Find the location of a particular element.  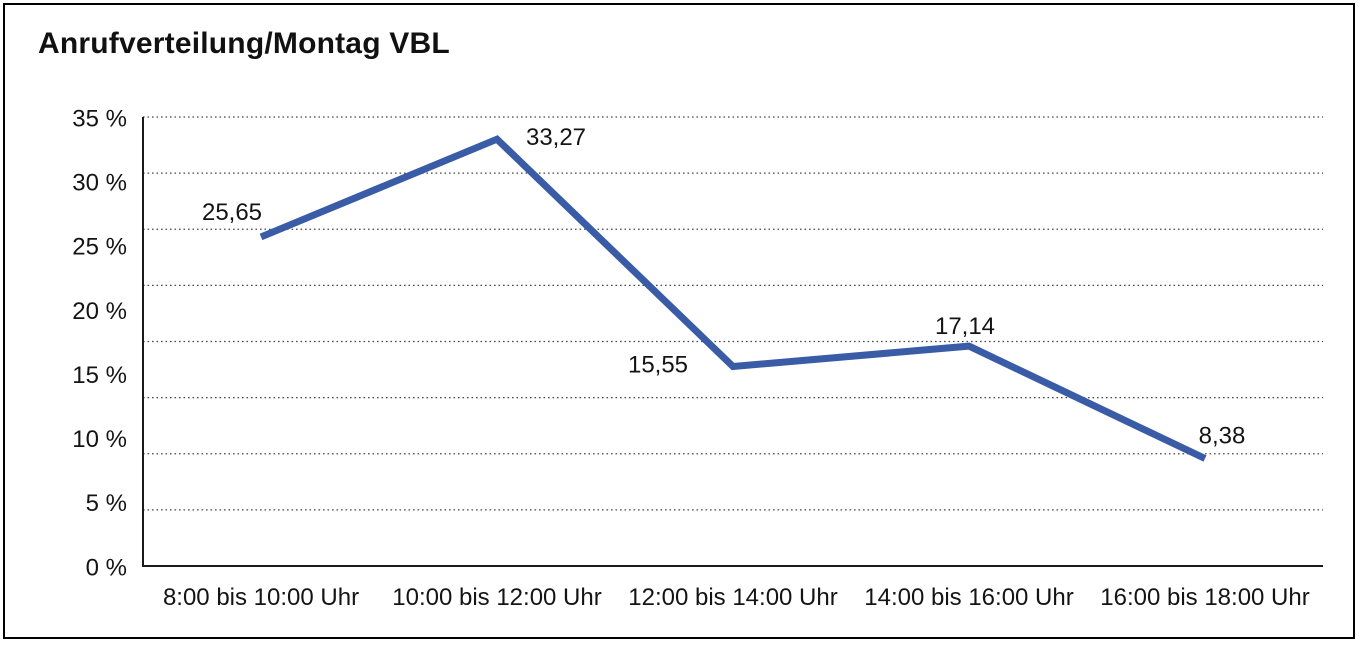

y-axis-tick-label: 15 % is located at coordinates (99, 375).